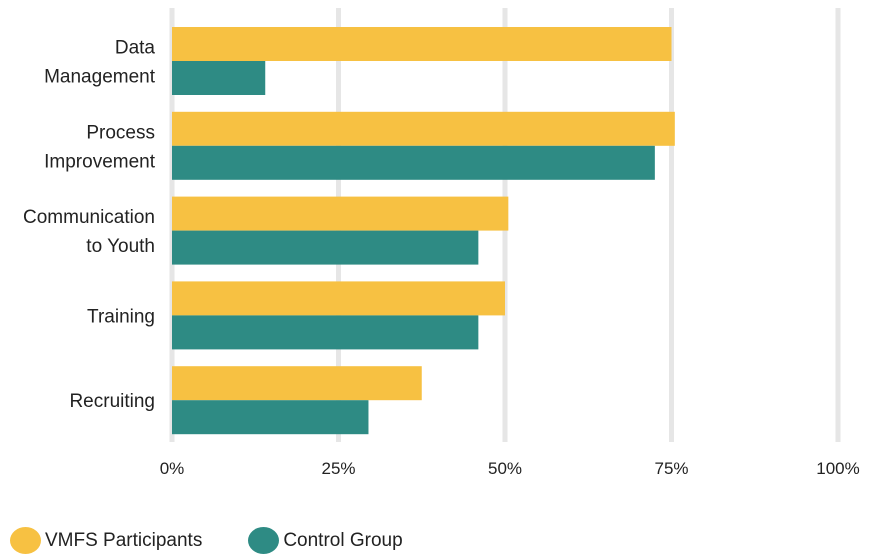 This screenshot has height=554, width=878. I want to click on x-tick-label: 50%, so click(505, 468).